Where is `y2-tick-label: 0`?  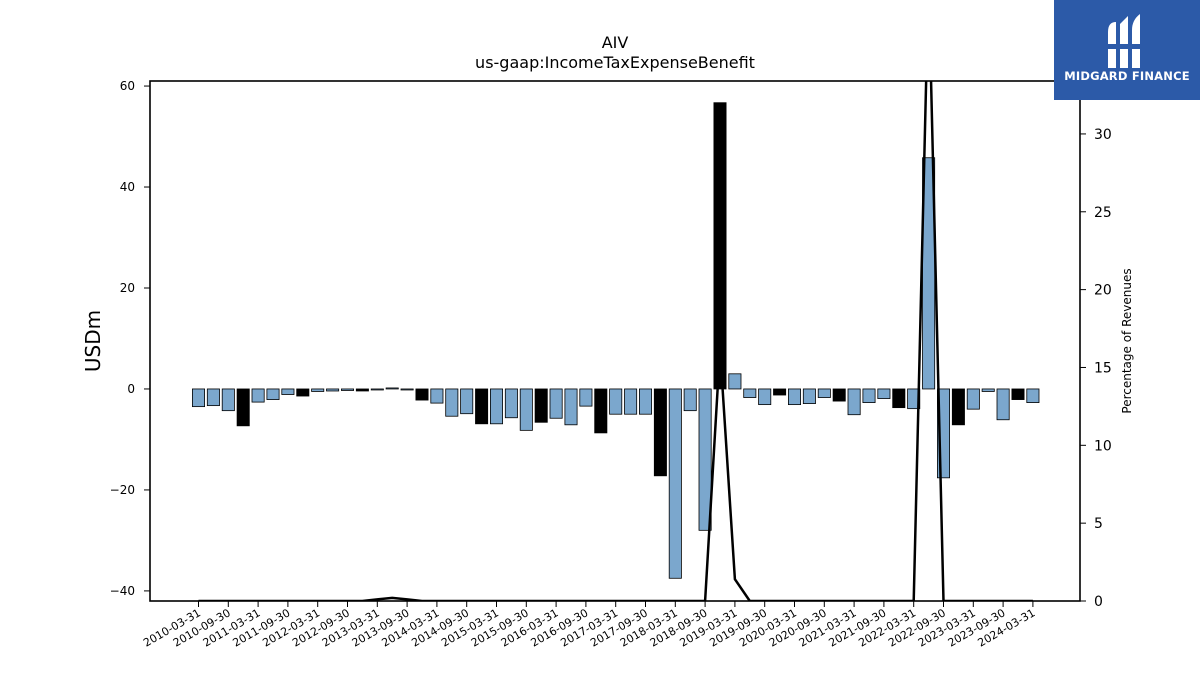 y2-tick-label: 0 is located at coordinates (1098, 602).